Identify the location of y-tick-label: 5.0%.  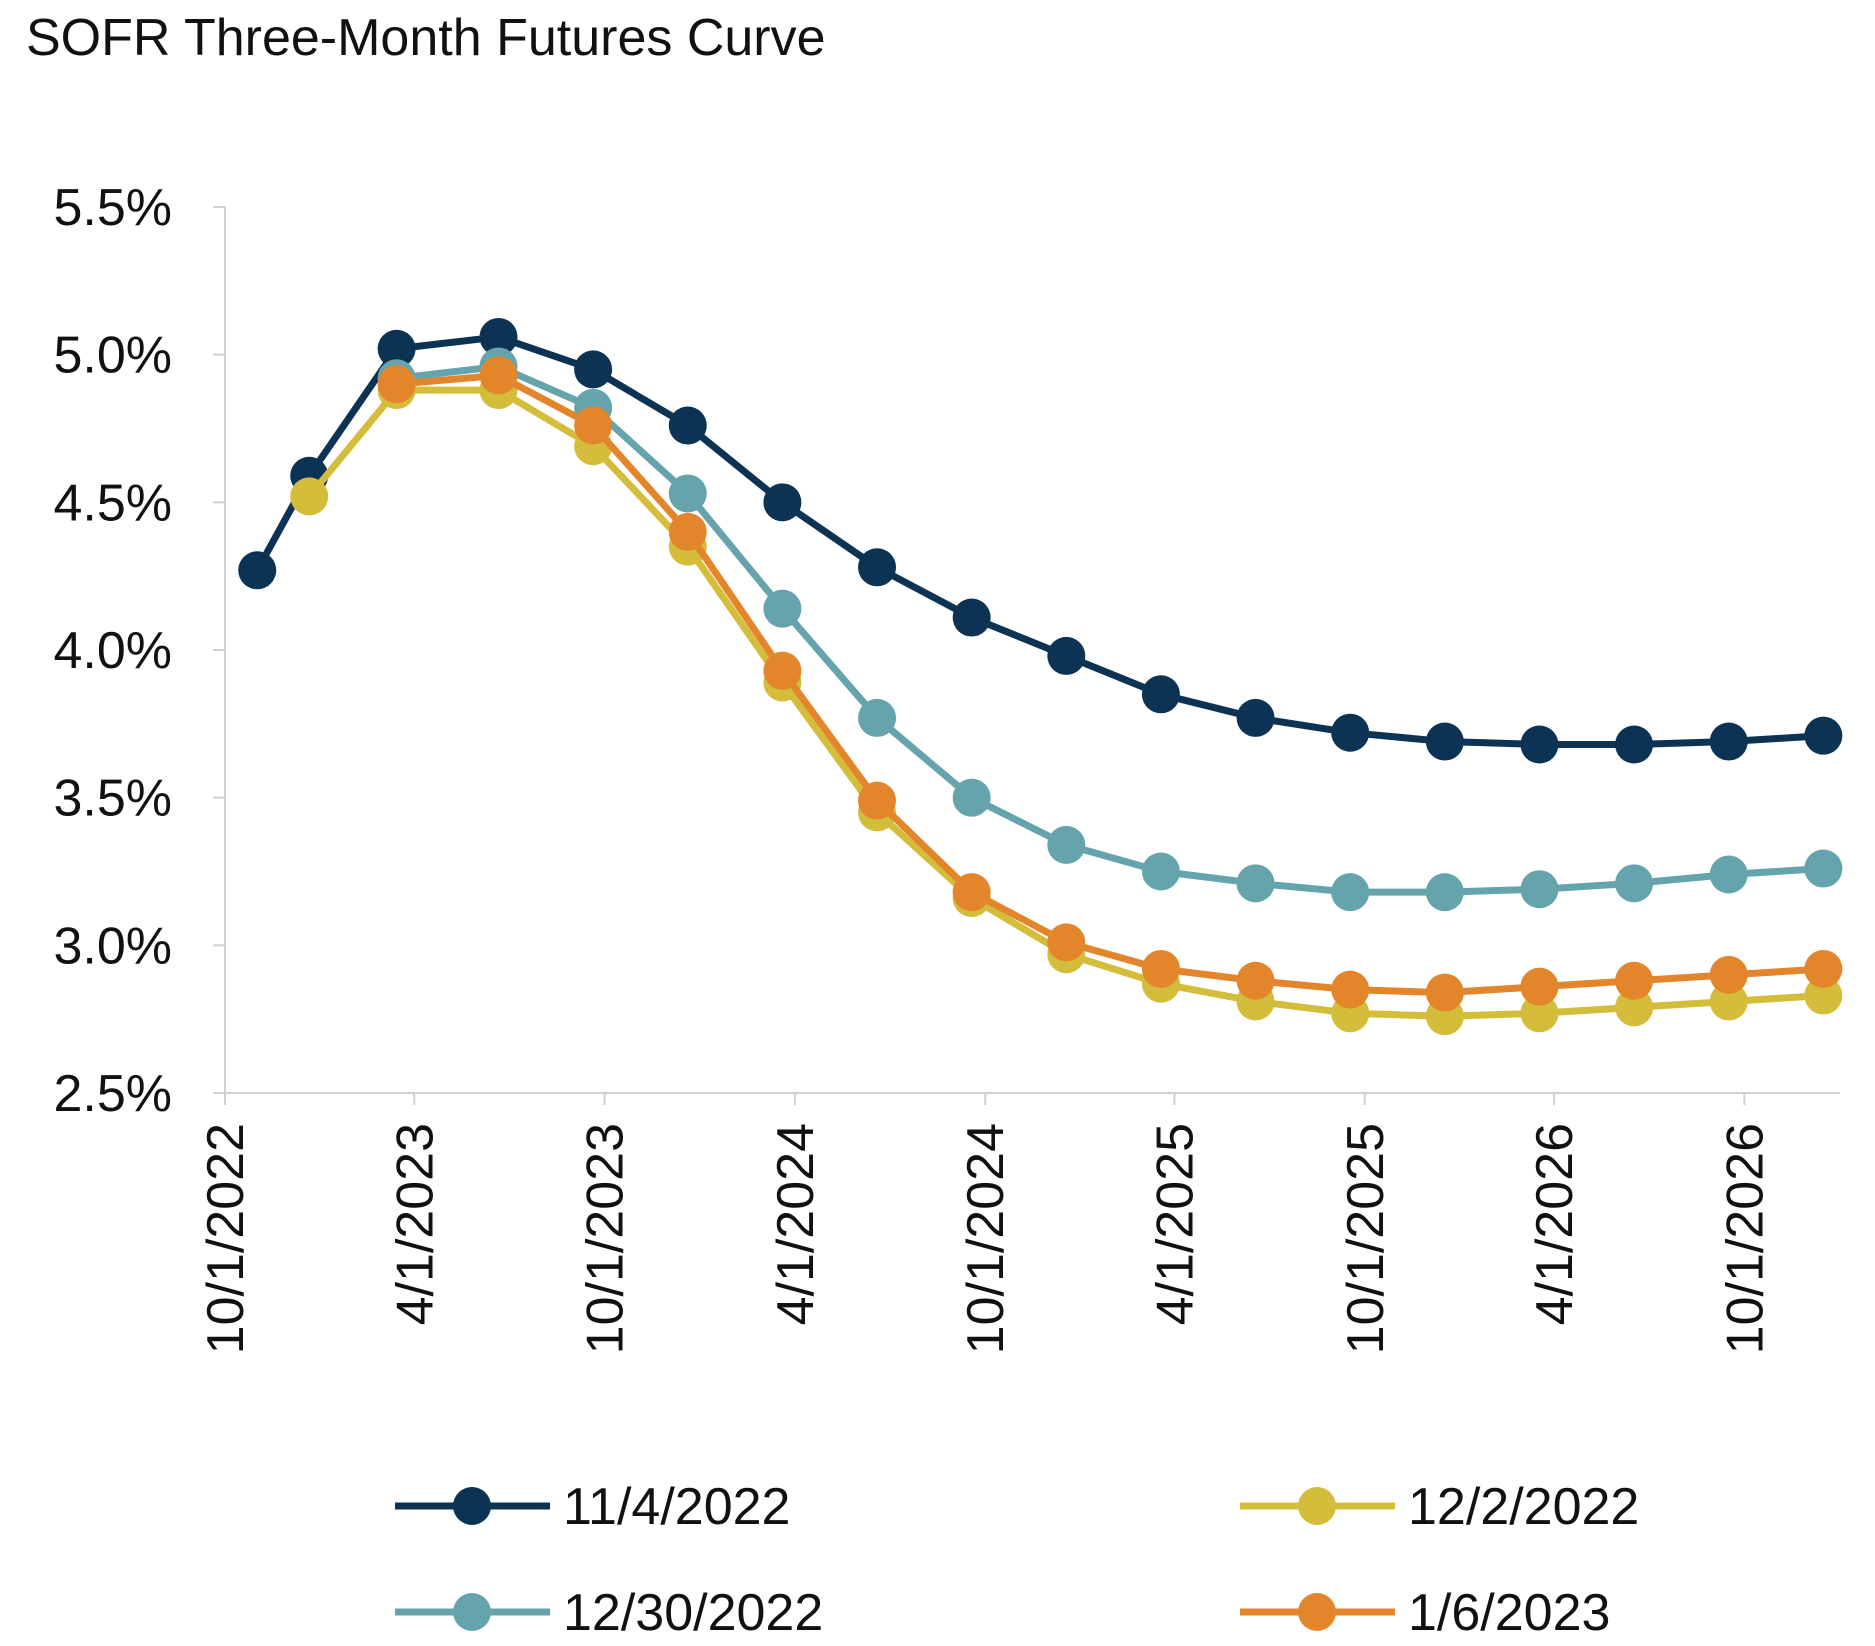
(112, 356).